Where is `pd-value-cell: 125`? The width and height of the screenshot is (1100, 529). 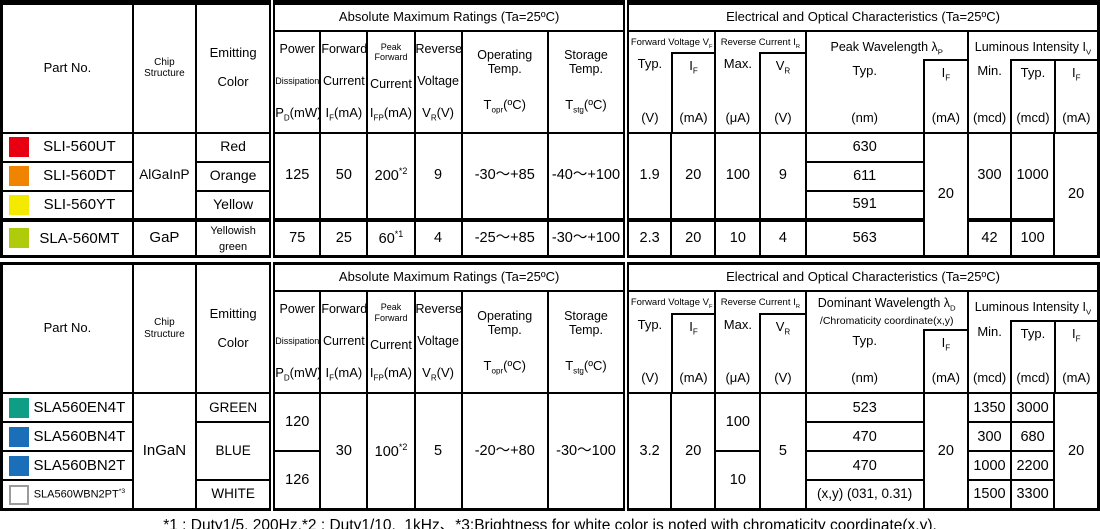
pd-value-cell: 125 is located at coordinates (295, 176).